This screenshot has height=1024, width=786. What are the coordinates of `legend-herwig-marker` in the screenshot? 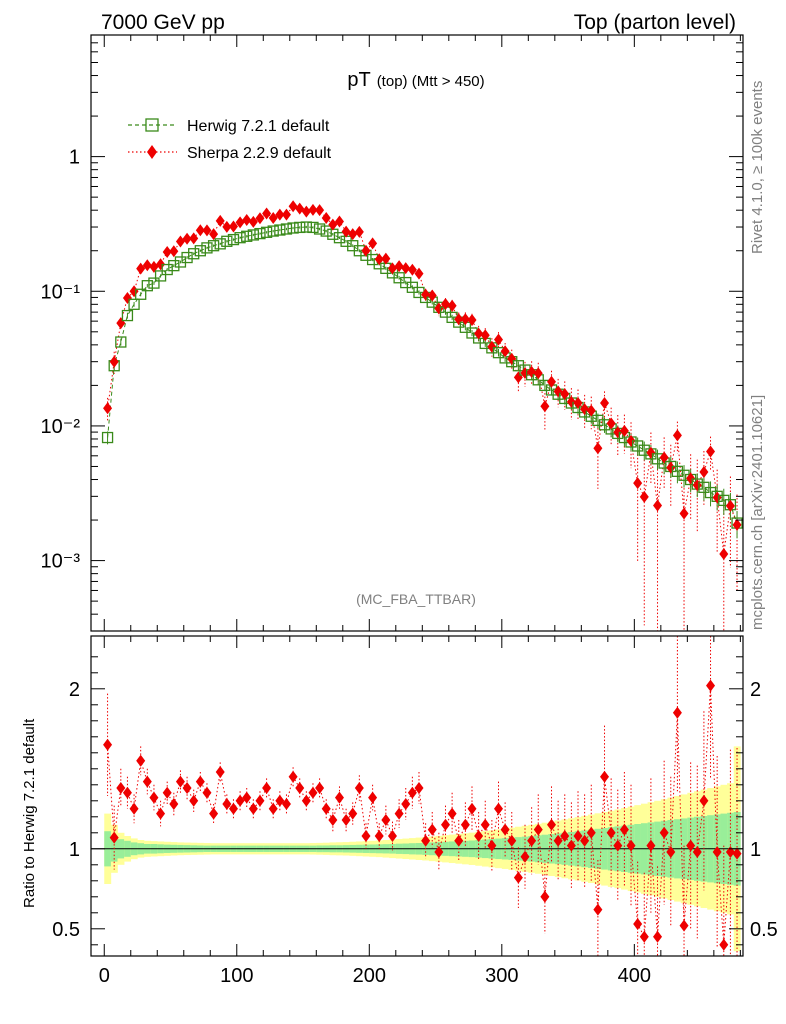 It's located at (152, 125).